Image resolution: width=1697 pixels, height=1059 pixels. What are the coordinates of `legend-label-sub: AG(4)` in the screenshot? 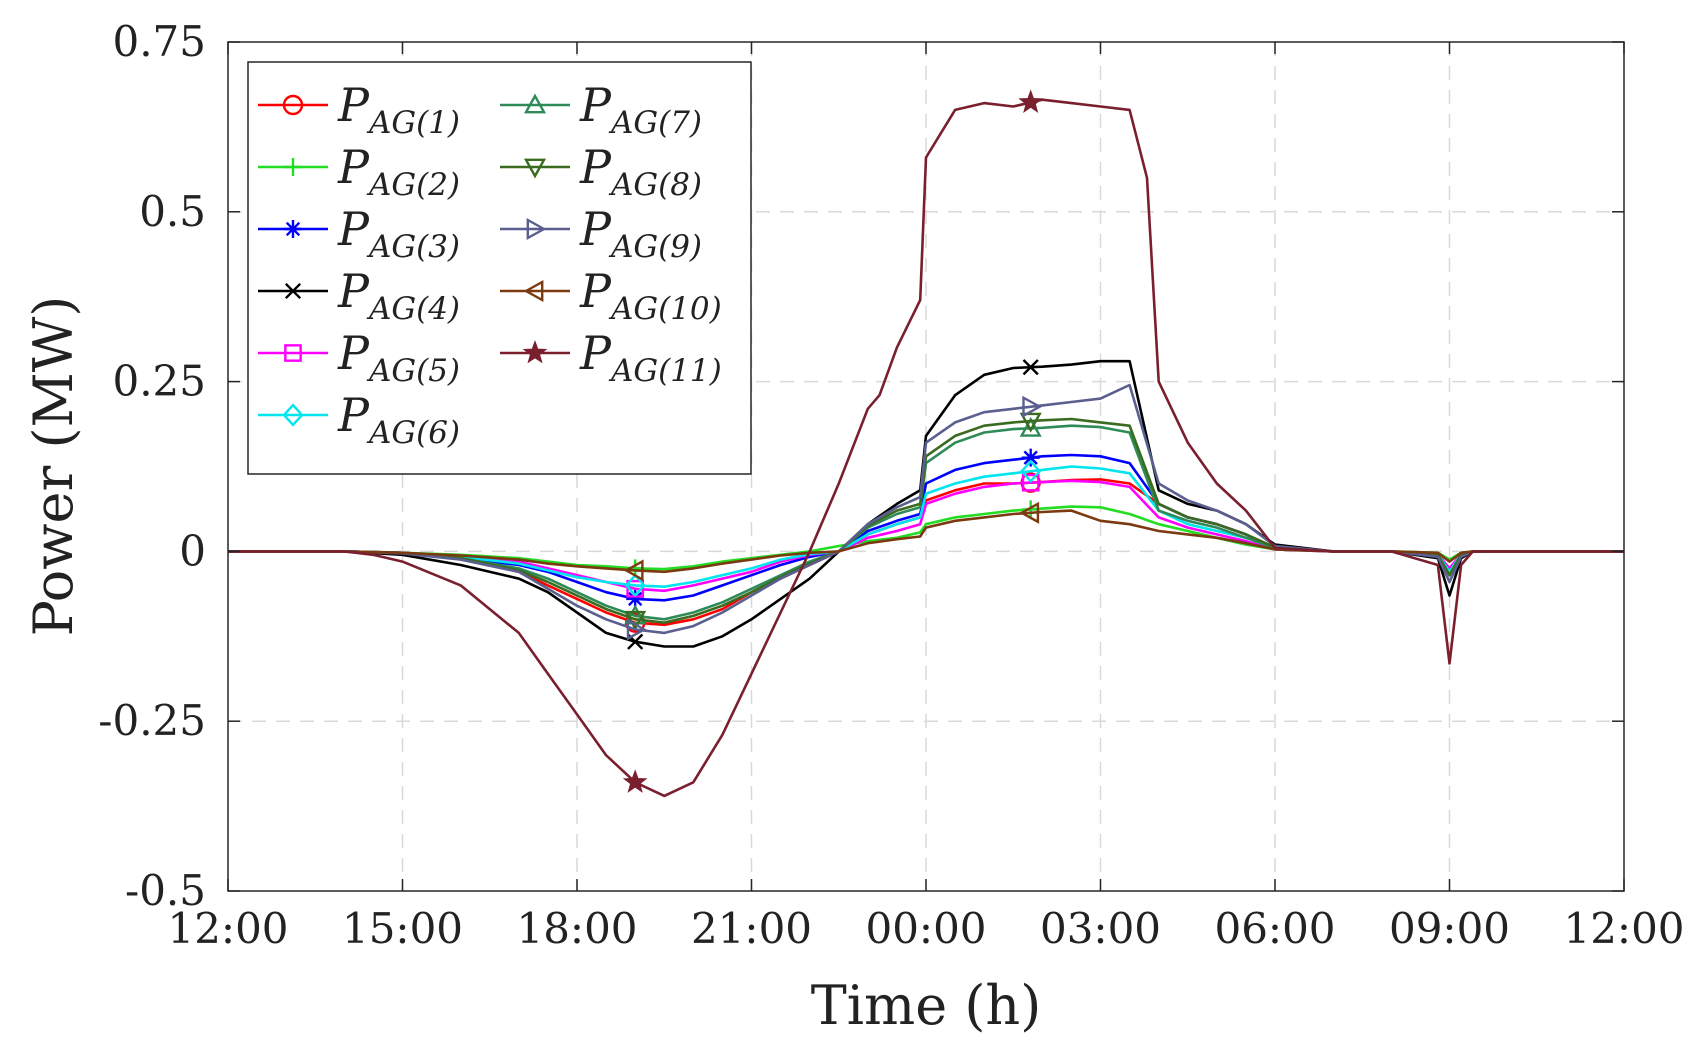 It's located at (413, 309).